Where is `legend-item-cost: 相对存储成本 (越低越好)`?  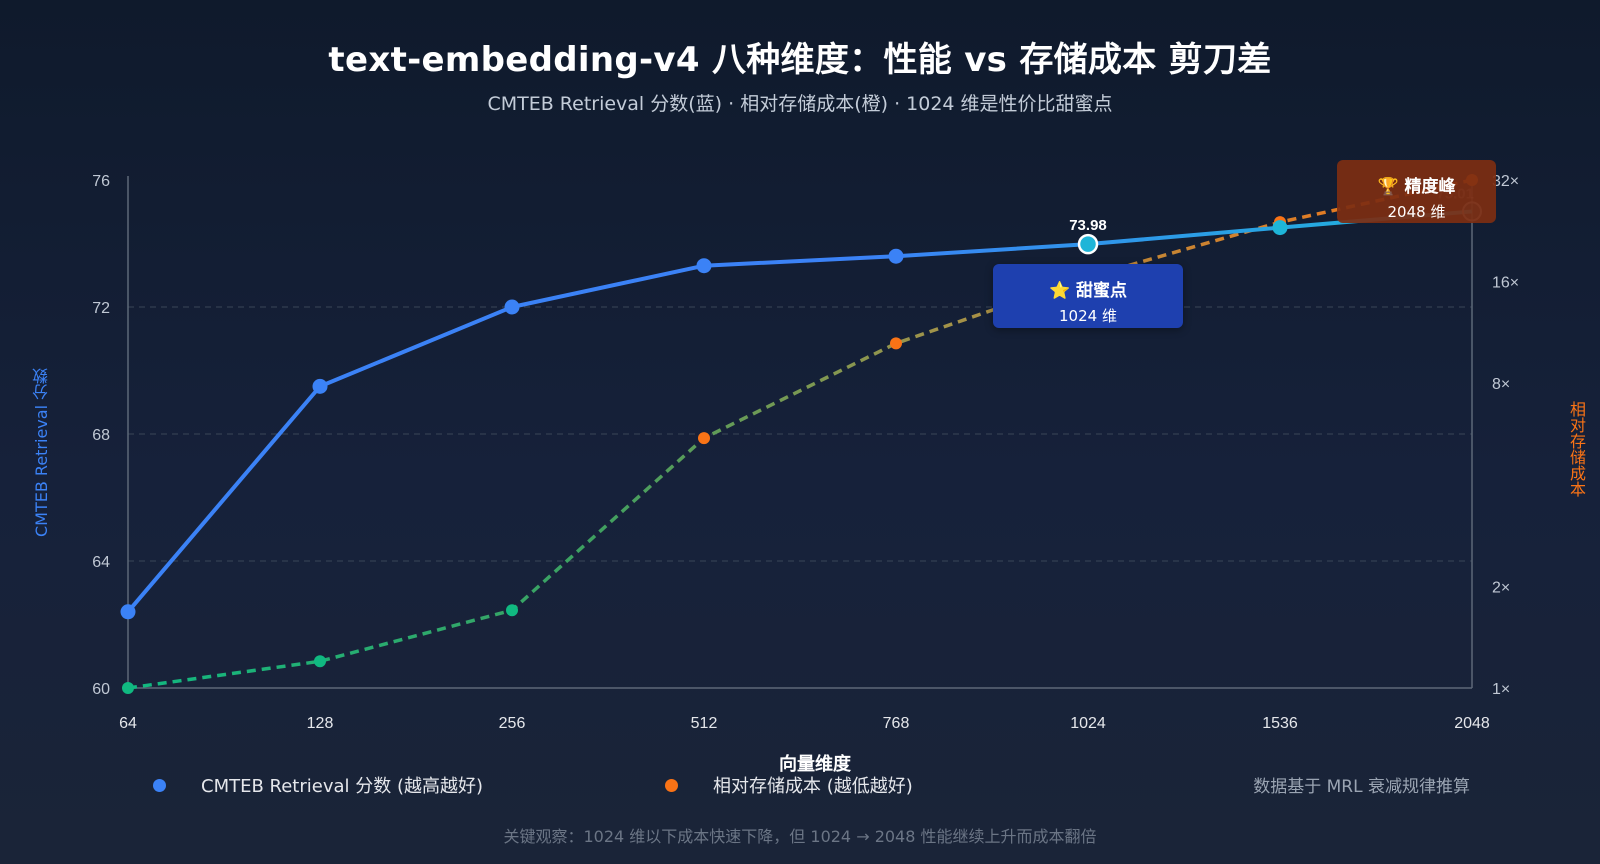
legend-item-cost: 相对存储成本 (越低越好) is located at coordinates (789, 785).